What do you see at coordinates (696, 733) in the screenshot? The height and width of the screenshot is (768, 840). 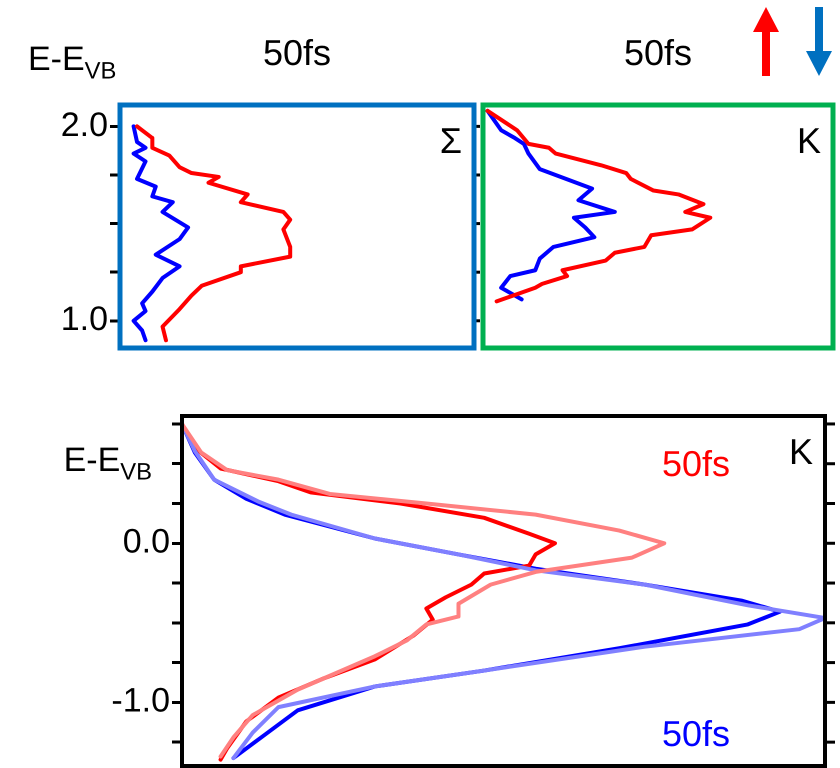 I see `series-label: 50fs` at bounding box center [696, 733].